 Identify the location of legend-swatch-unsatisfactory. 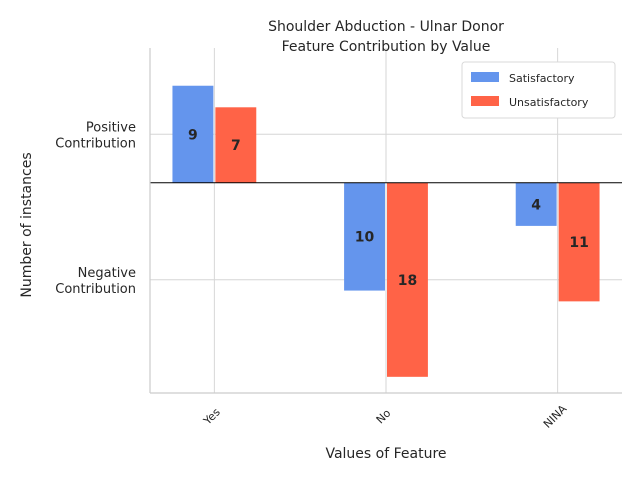
(485, 101).